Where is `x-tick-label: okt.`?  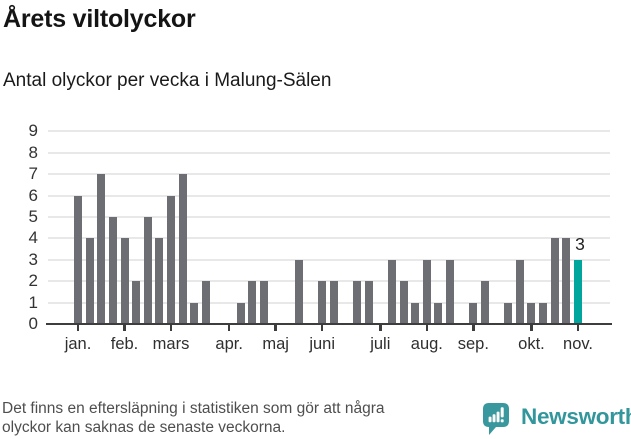 x-tick-label: okt. is located at coordinates (531, 344).